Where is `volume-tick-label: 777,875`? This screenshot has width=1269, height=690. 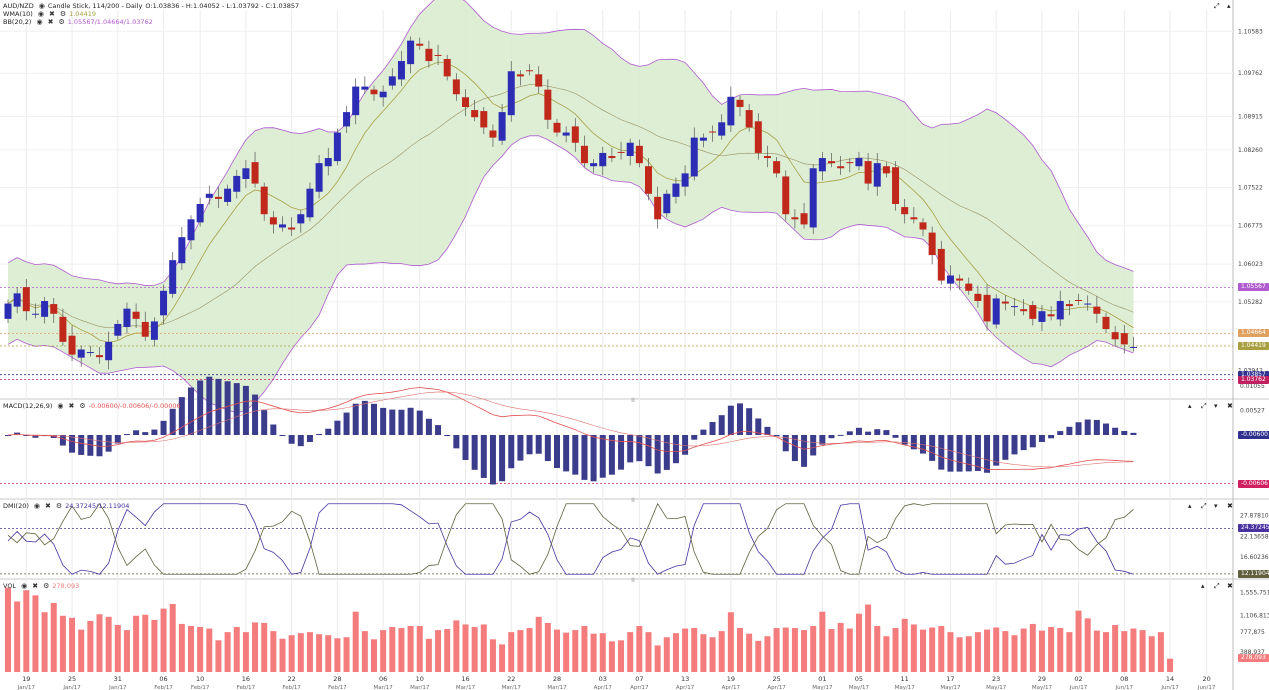 volume-tick-label: 777,875 is located at coordinates (1252, 632).